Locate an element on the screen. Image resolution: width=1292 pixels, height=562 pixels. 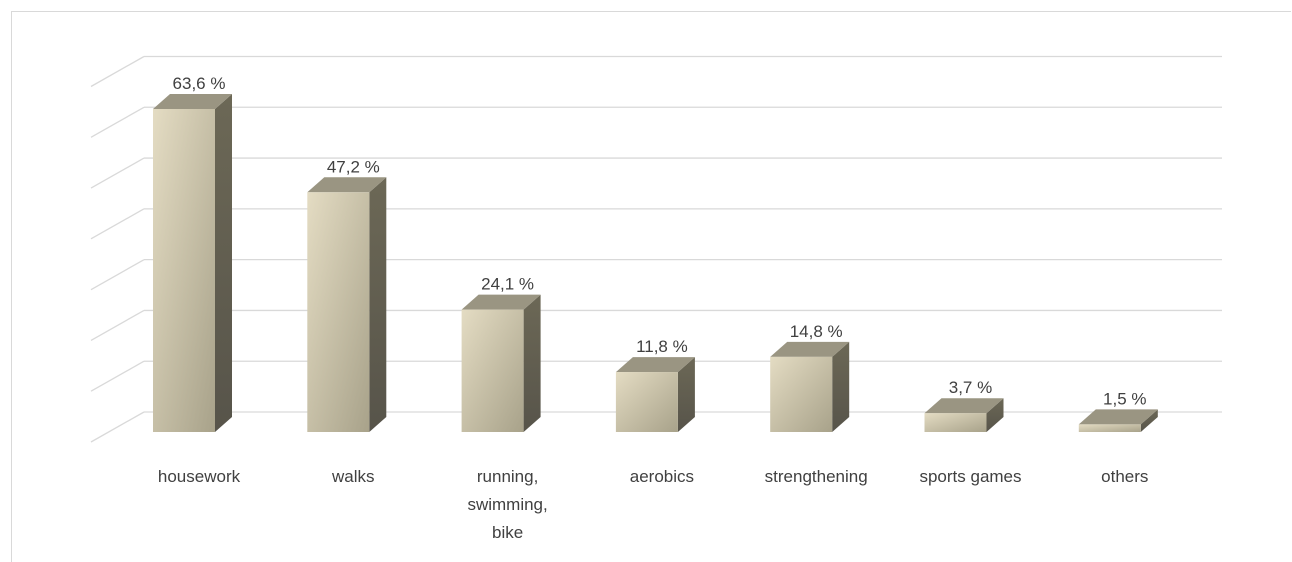
category-label: housework is located at coordinates (199, 476).